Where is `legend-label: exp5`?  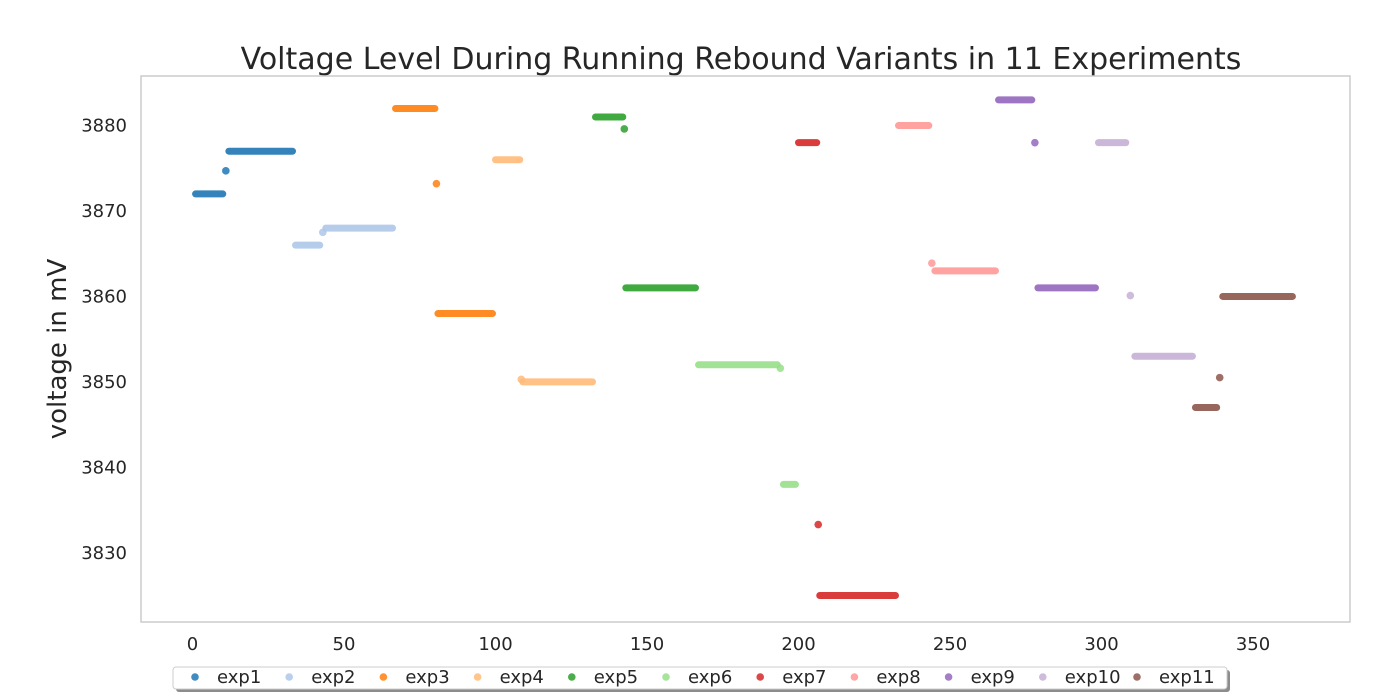 legend-label: exp5 is located at coordinates (616, 677).